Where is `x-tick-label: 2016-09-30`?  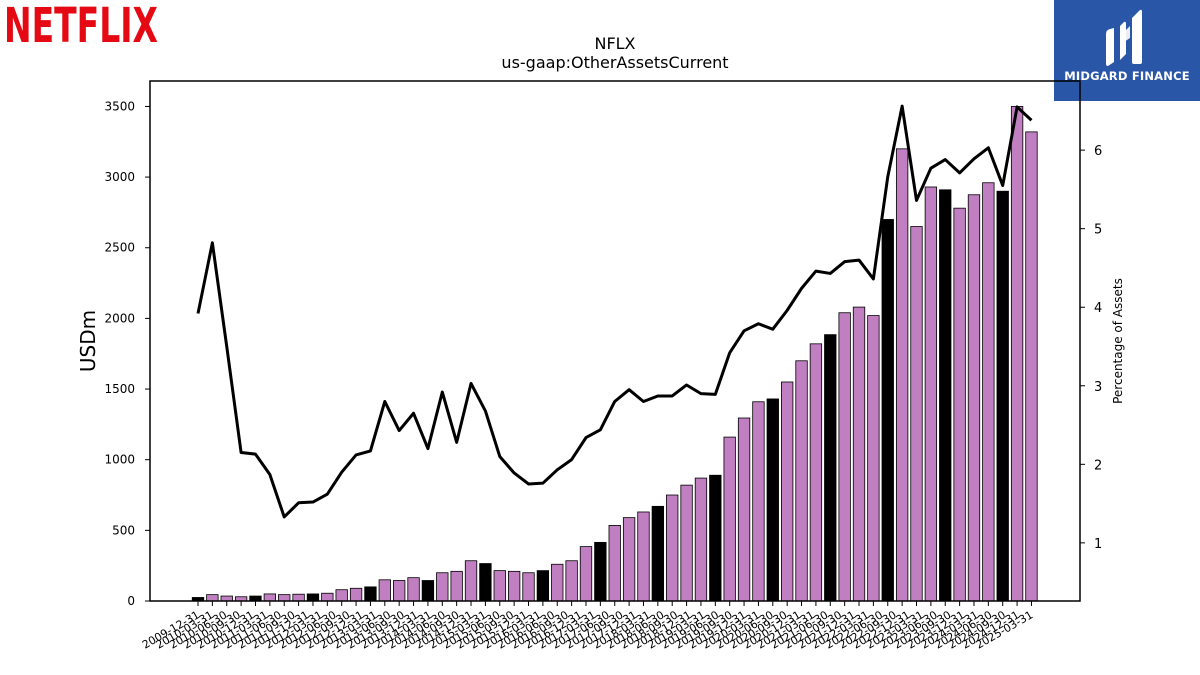 x-tick-label: 2016-09-30 is located at coordinates (540, 629).